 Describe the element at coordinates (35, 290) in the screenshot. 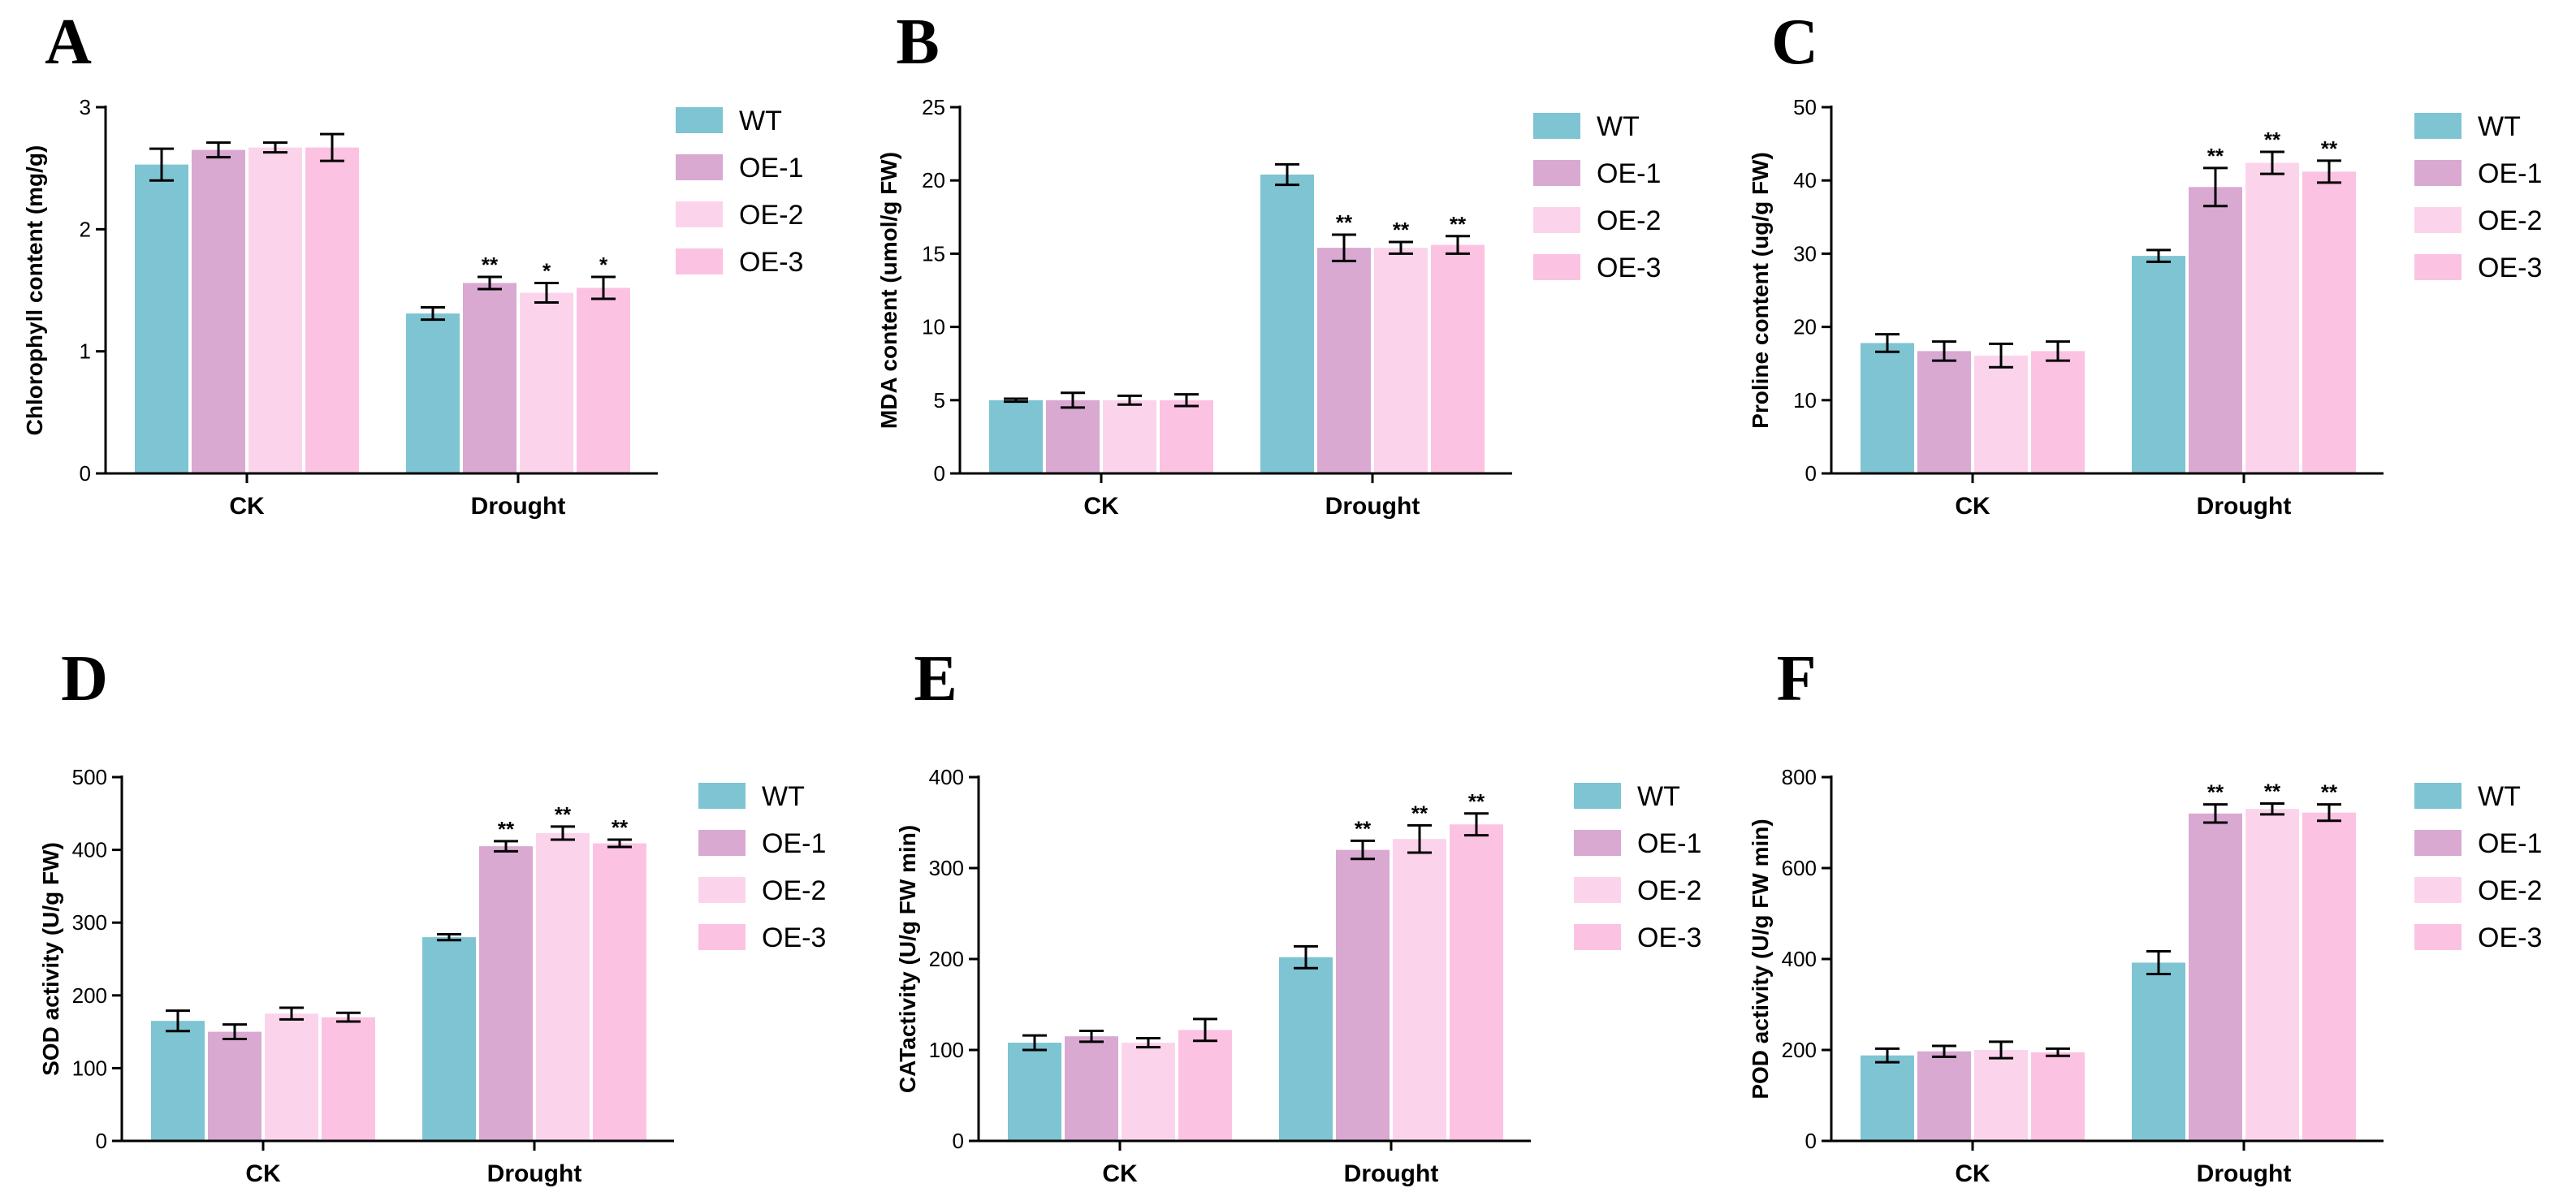

I see `y-axis-title: Chlorophyll content (mg/g)` at that location.